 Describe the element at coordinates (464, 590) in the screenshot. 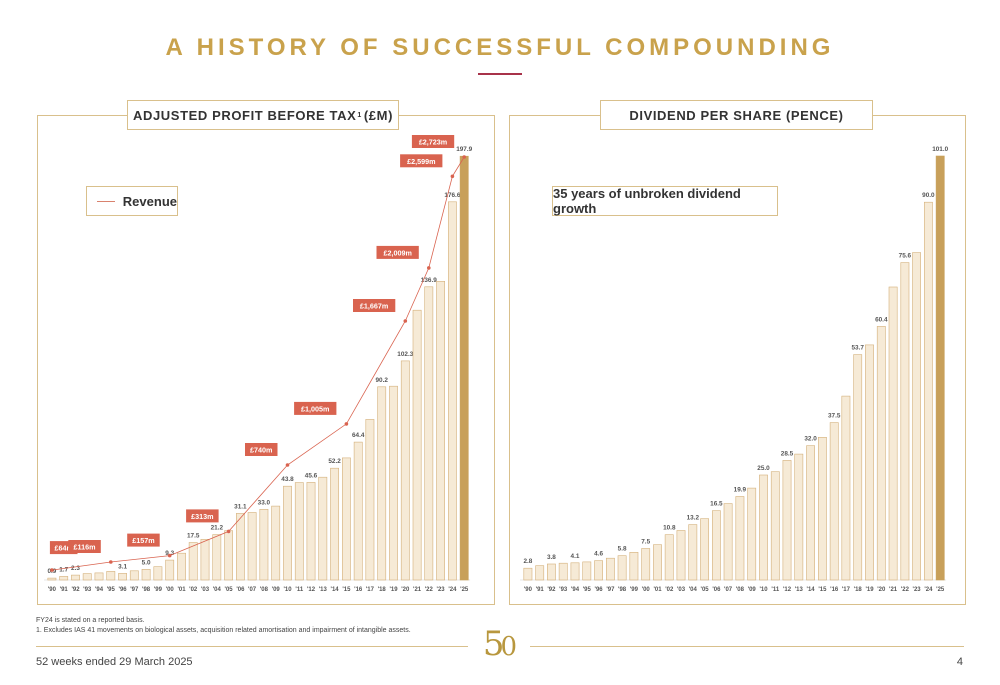

I see `x-tick-label: '25` at that location.